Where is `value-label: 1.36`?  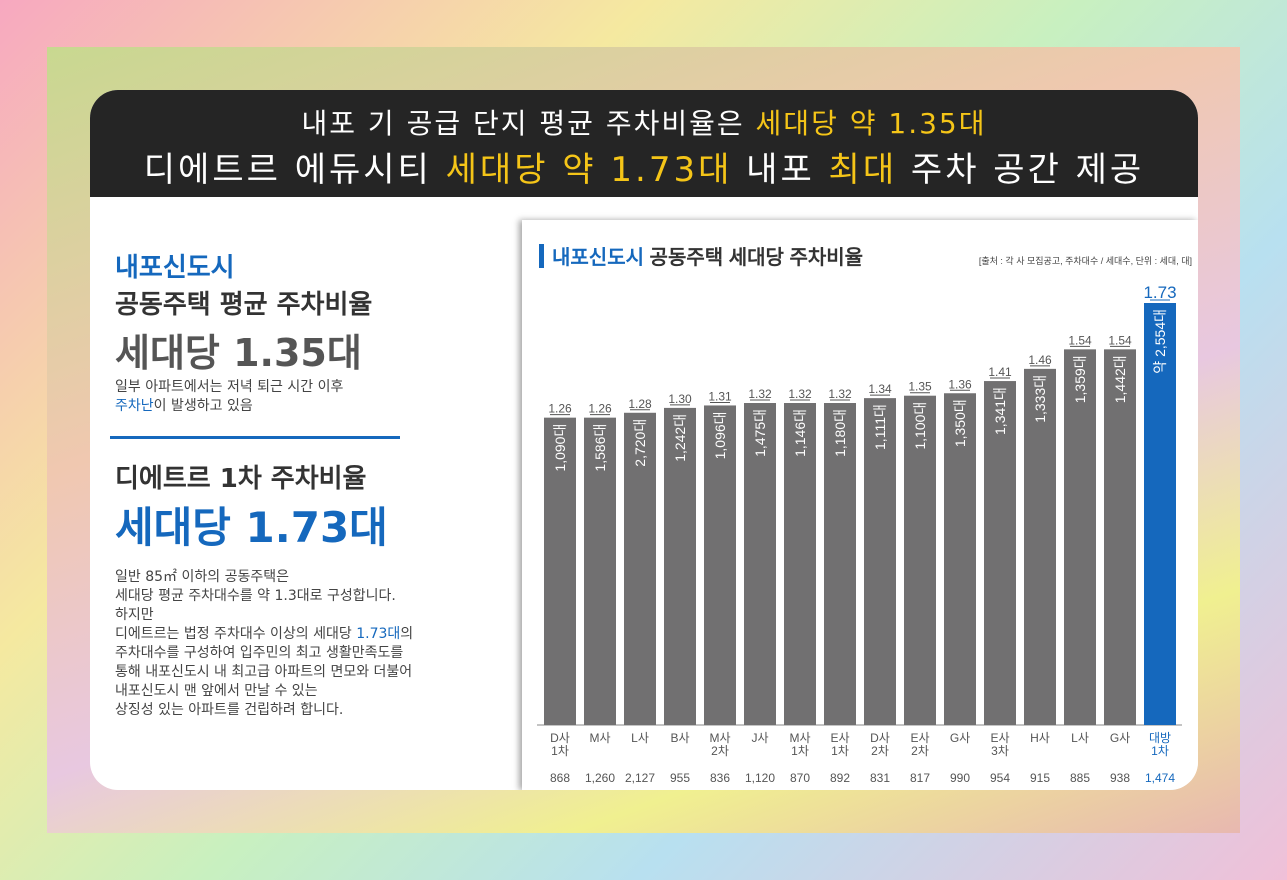
value-label: 1.36 is located at coordinates (960, 384).